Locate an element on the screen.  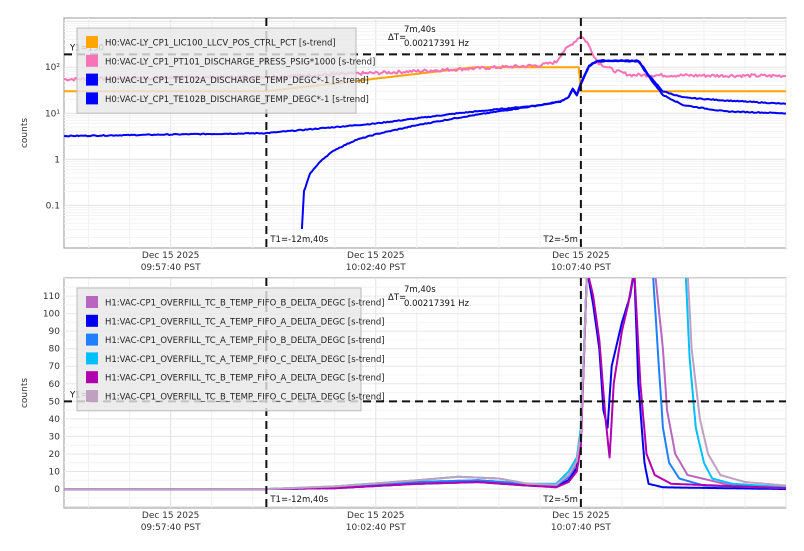
y-tick-label: 10¹ is located at coordinates (52, 114).